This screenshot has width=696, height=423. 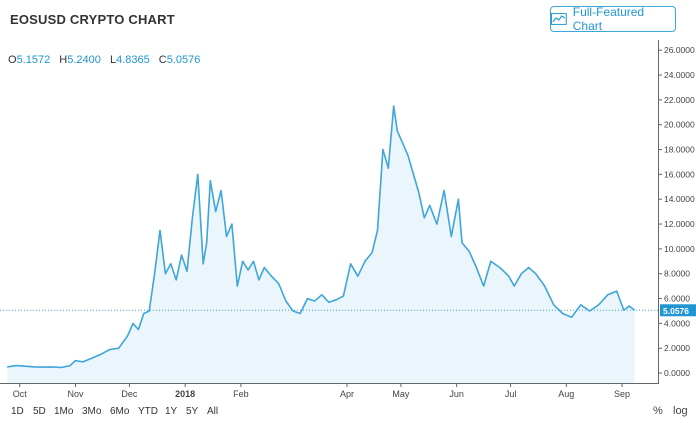 I want to click on y-tick-label: 4.0000, so click(x=677, y=323).